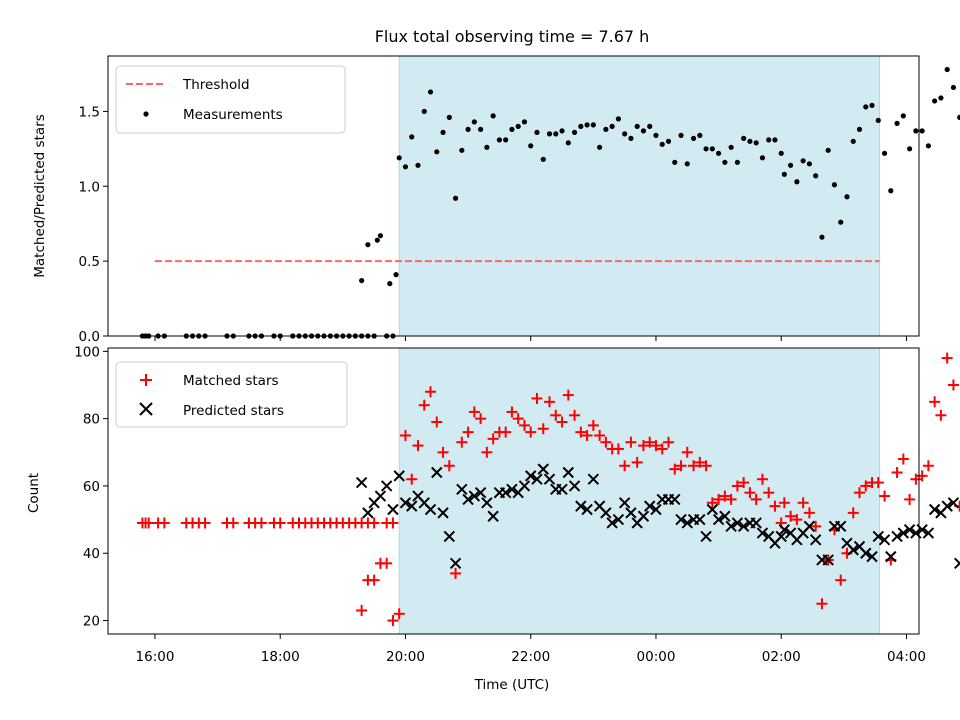 The height and width of the screenshot is (720, 960). What do you see at coordinates (91, 554) in the screenshot?
I see `y-tick-label: 40` at bounding box center [91, 554].